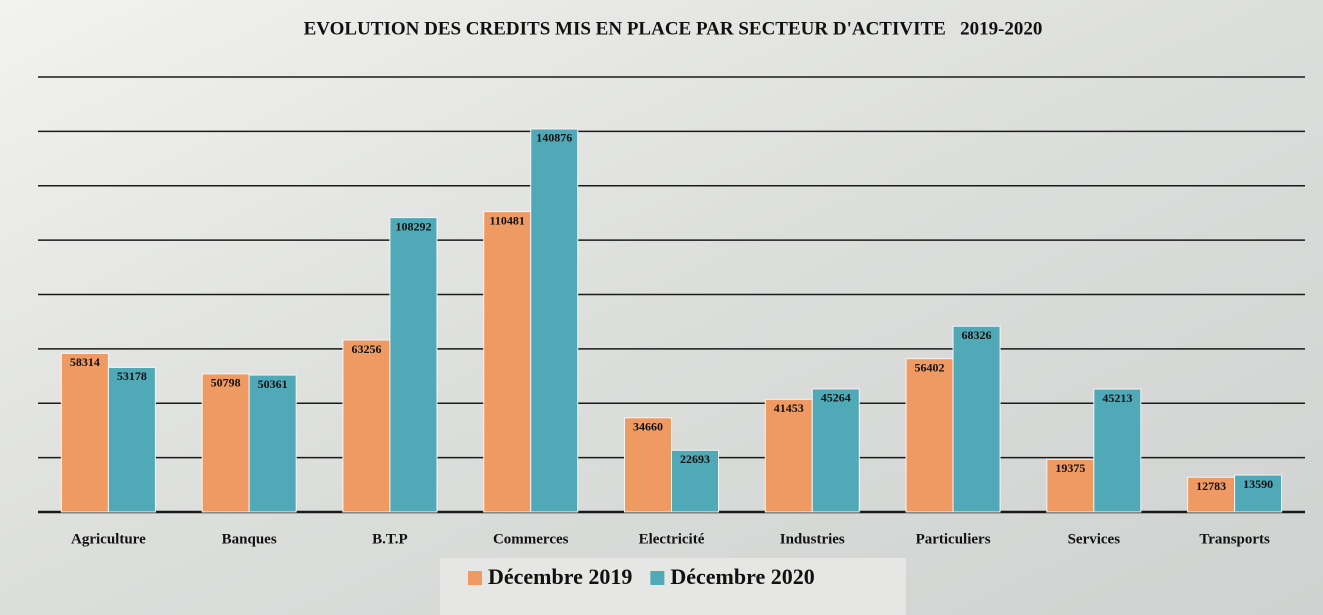  Describe the element at coordinates (836, 398) in the screenshot. I see `value-label: 45264` at that location.